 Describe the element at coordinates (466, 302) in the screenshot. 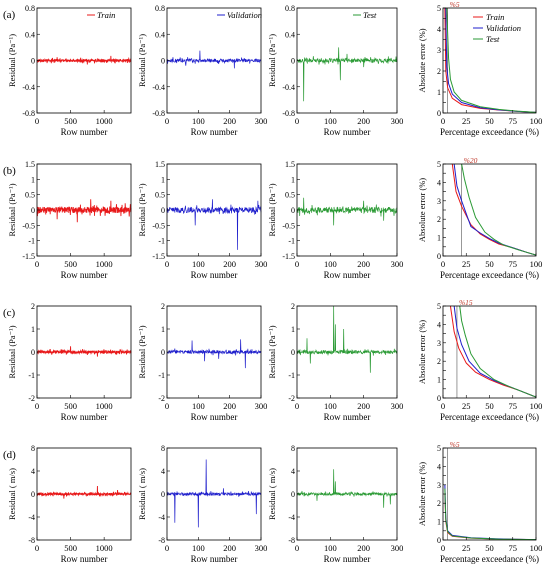

I see `marker-label: %15` at that location.